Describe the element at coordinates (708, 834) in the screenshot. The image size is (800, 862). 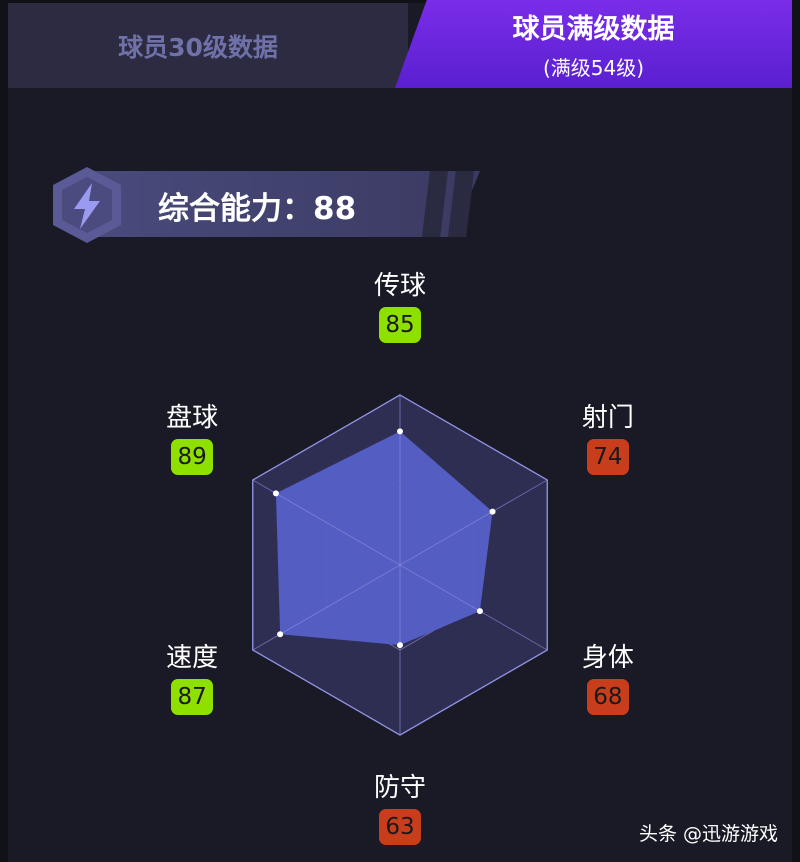
I see `watermark: 头条 @迅游游戏` at that location.